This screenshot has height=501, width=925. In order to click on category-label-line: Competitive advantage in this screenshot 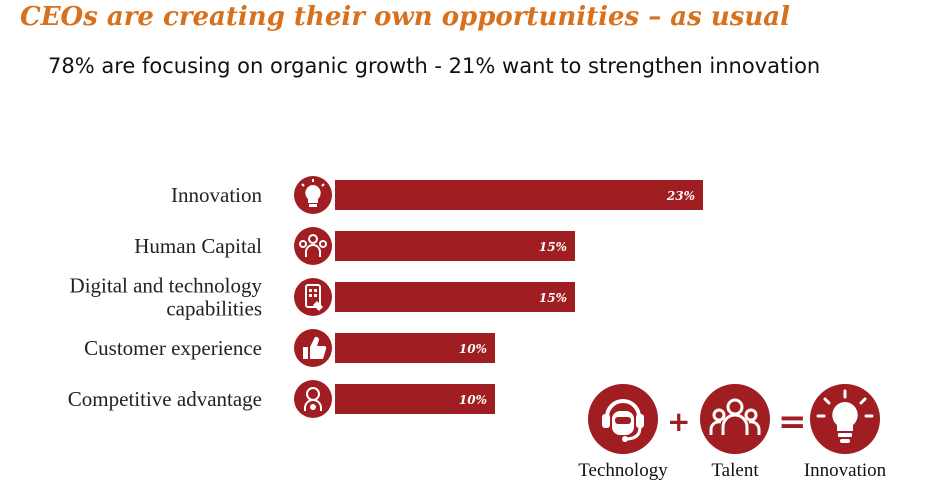, I will do `click(165, 399)`.